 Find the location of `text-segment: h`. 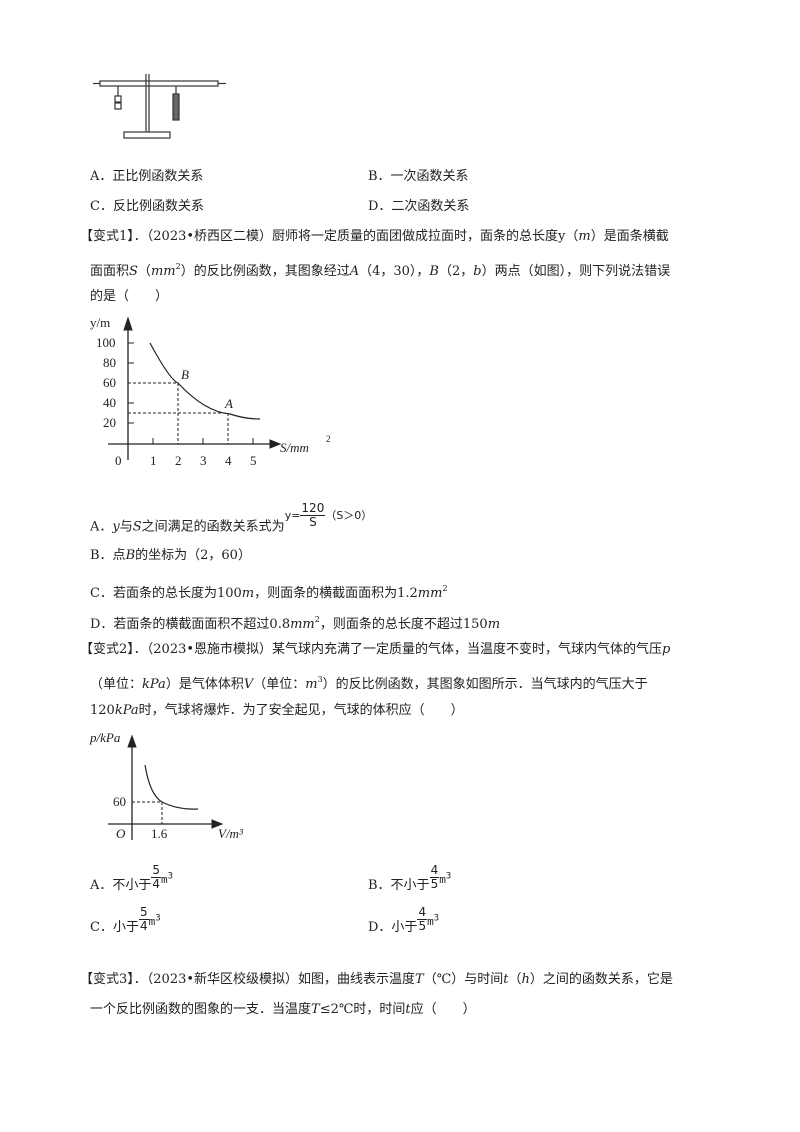

text-segment: h is located at coordinates (525, 979).